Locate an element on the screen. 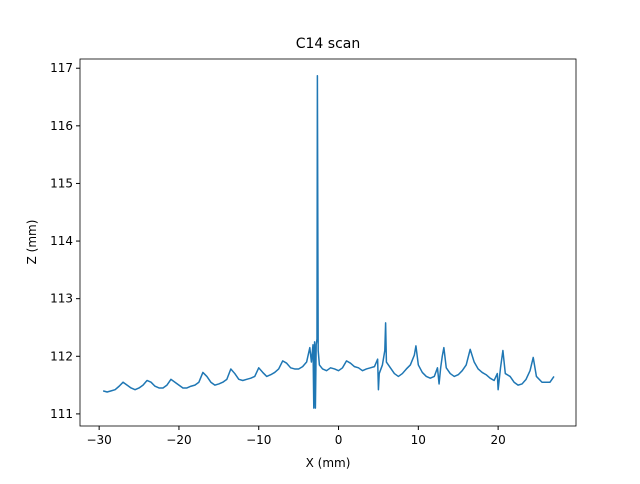 This screenshot has height=484, width=640. x-tick-label: 0 is located at coordinates (339, 440).